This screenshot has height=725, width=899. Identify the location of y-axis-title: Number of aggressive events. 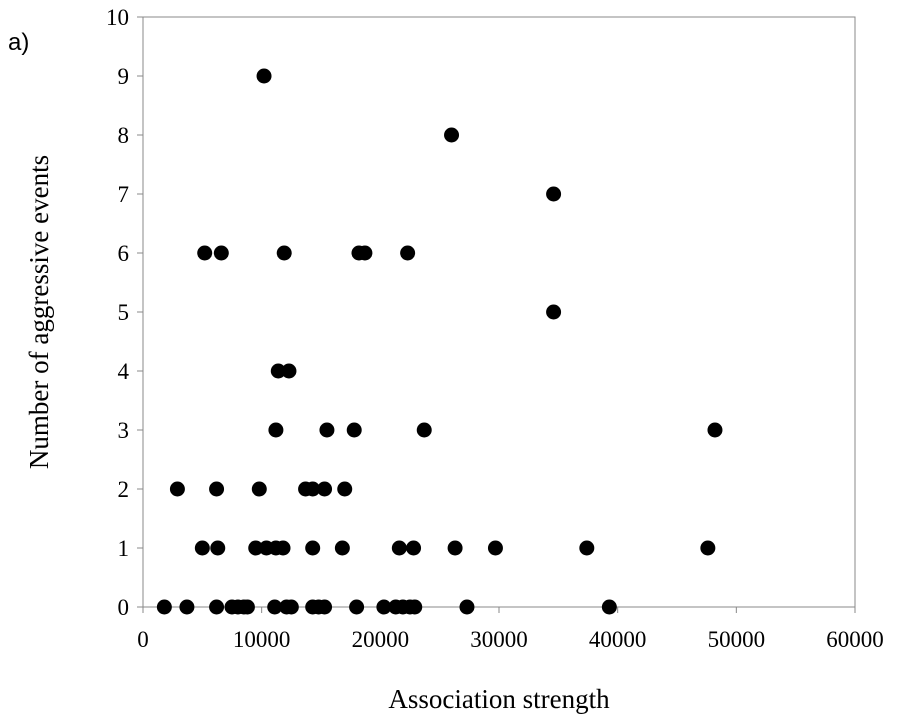
(39, 312).